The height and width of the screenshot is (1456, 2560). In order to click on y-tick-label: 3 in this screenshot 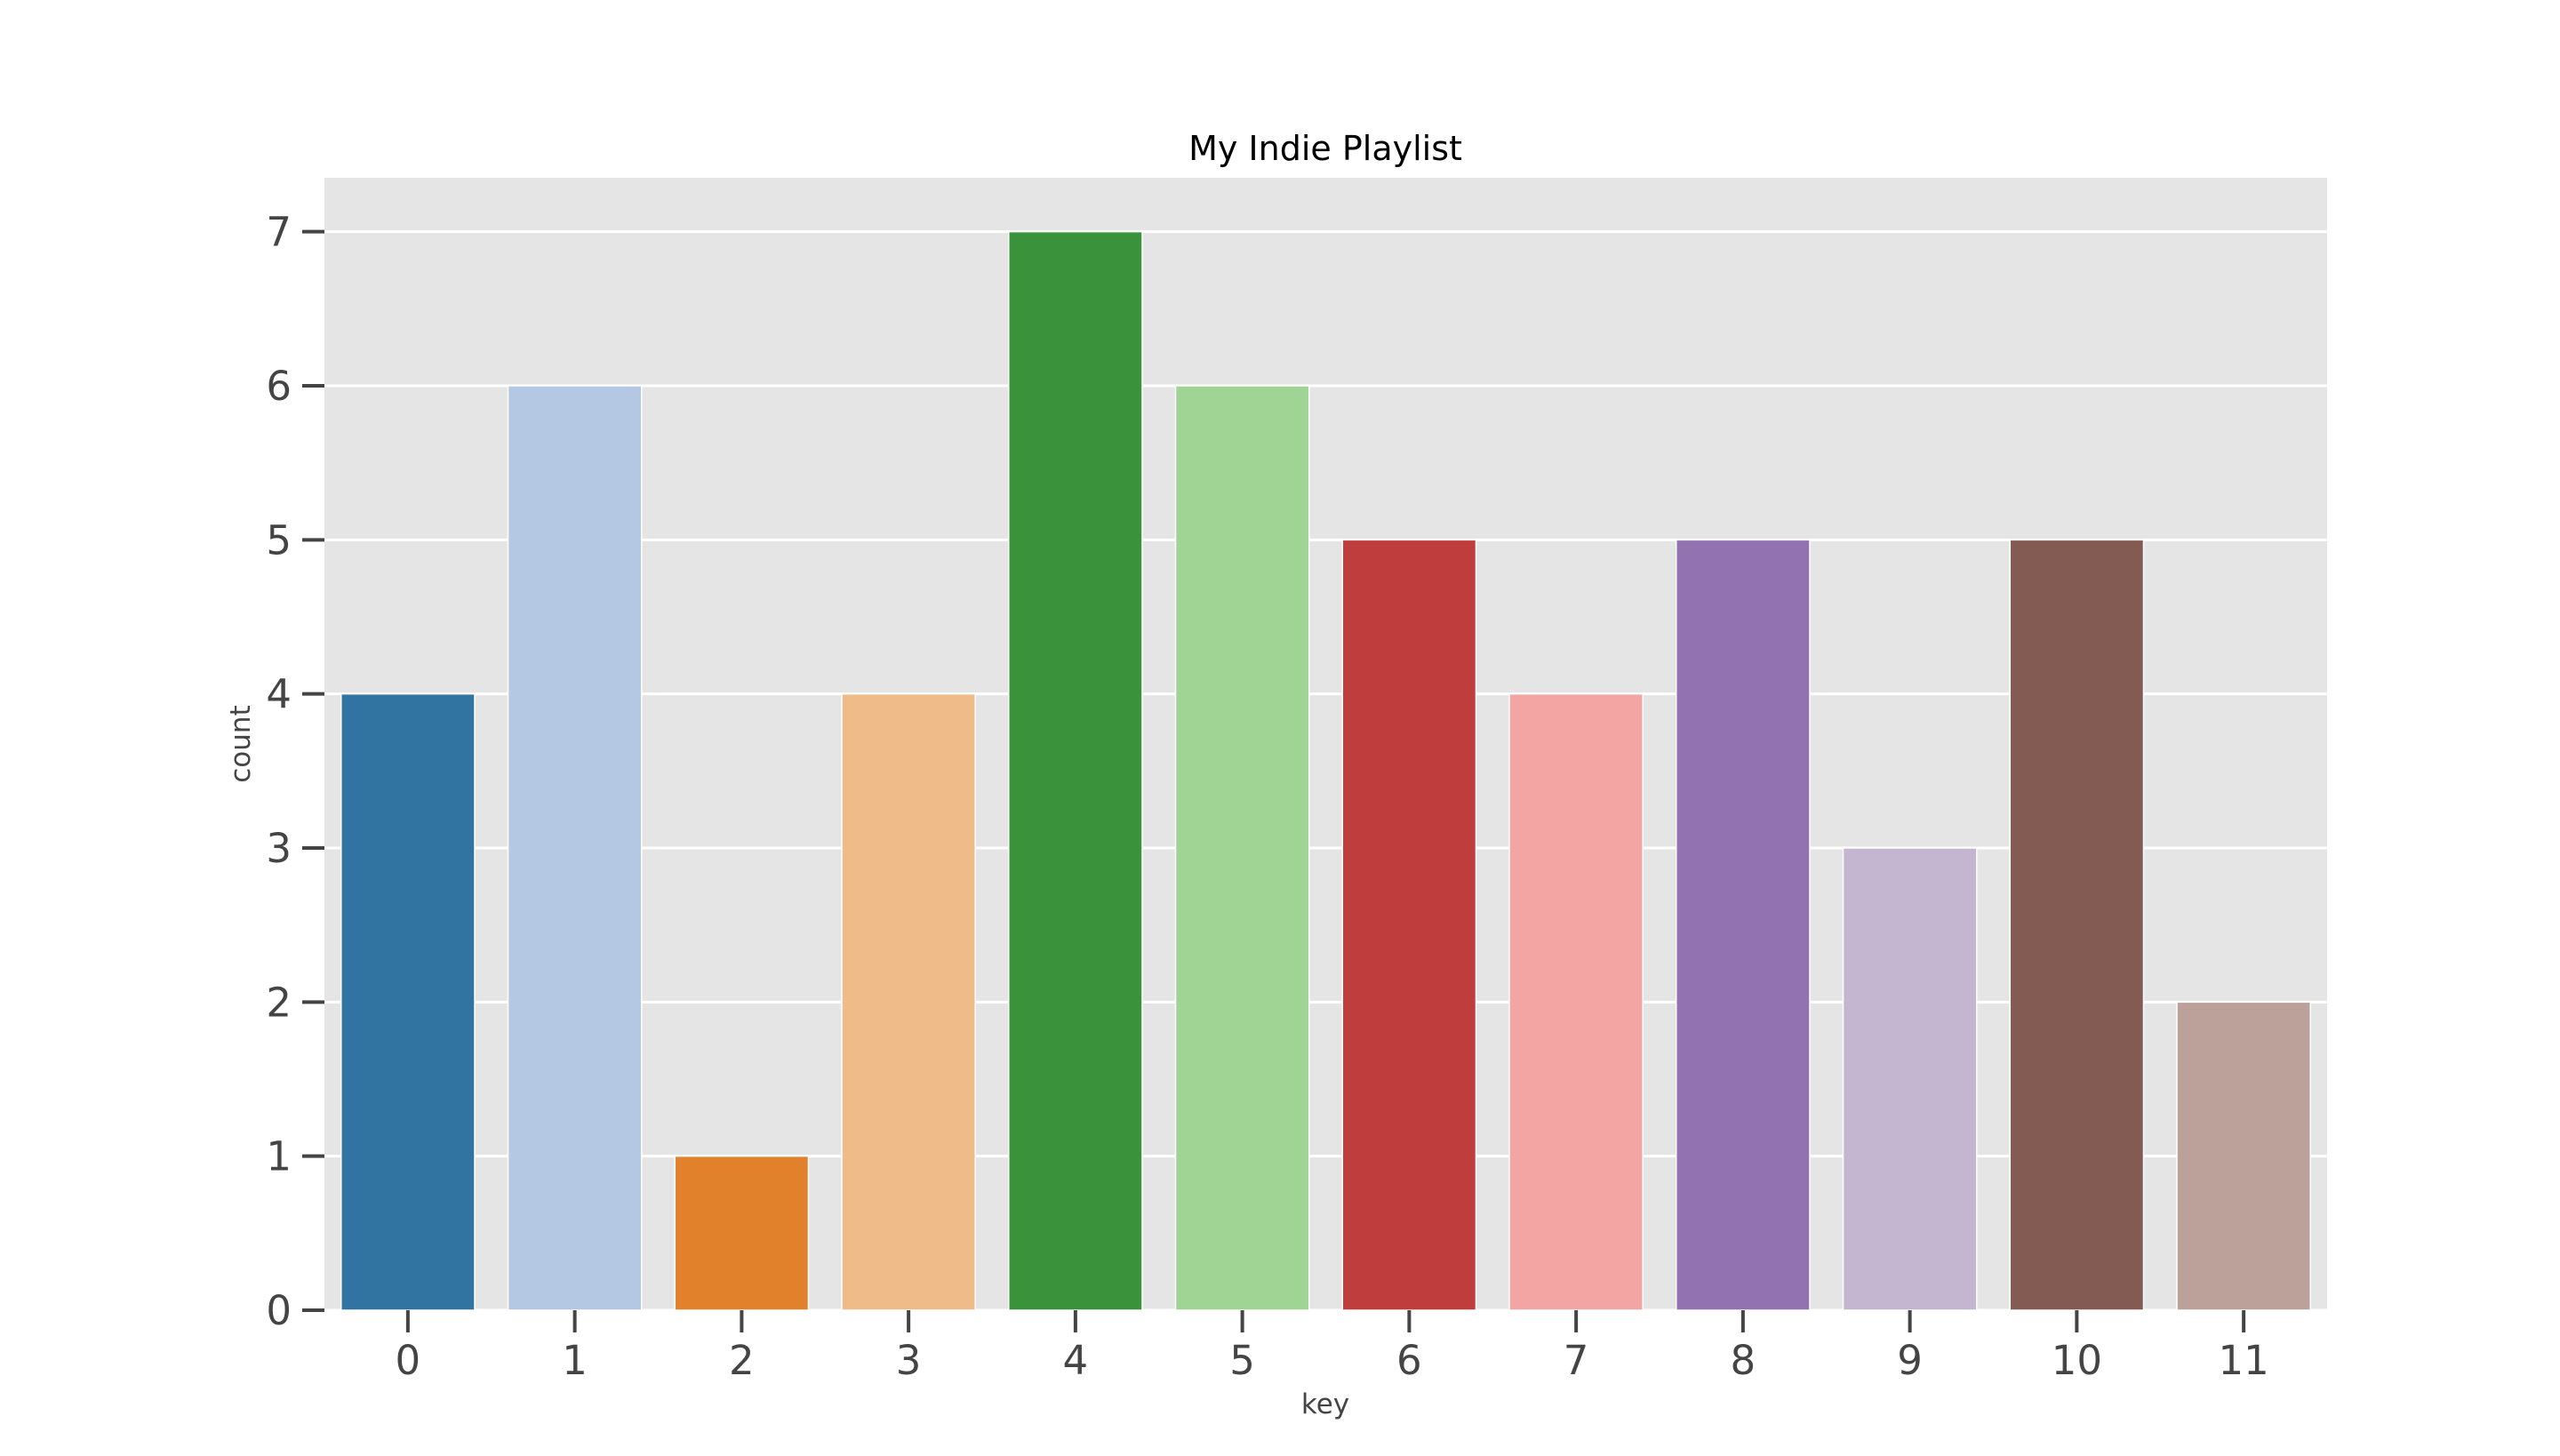, I will do `click(279, 848)`.